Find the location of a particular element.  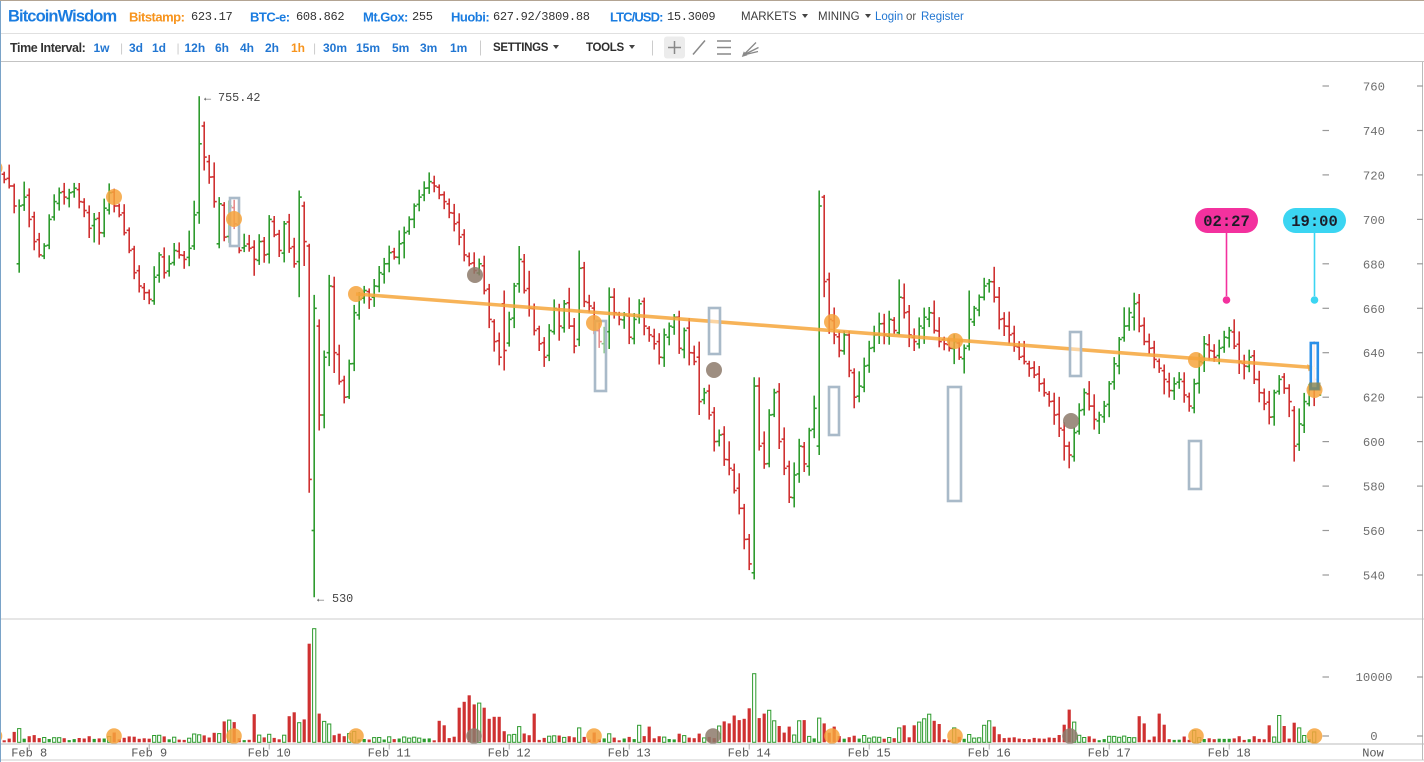

svg-text: 740 is located at coordinates (1374, 132).